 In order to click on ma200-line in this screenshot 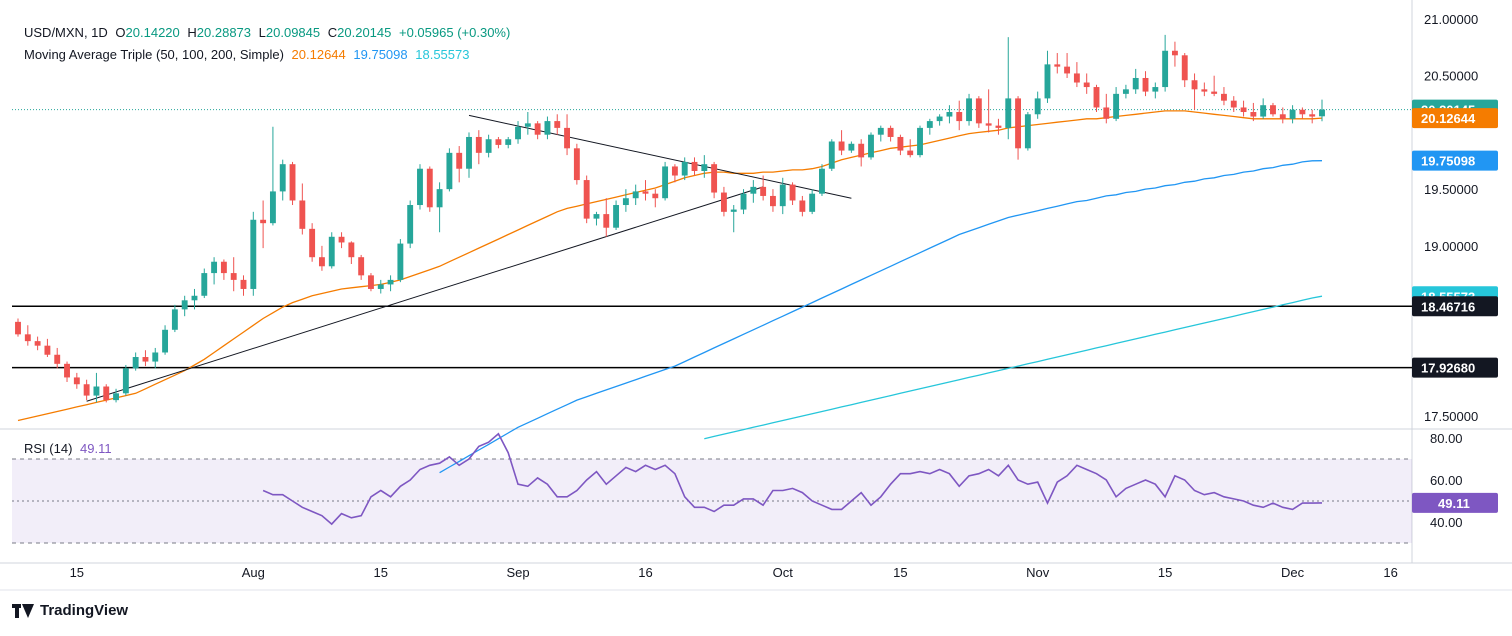, I will do `click(1013, 367)`.